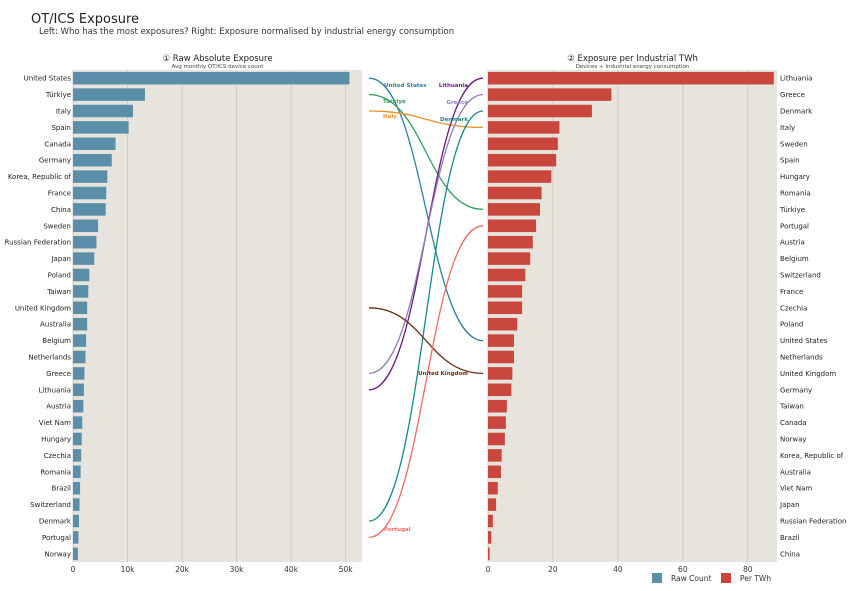  I want to click on right-bar-norway, so click(496, 439).